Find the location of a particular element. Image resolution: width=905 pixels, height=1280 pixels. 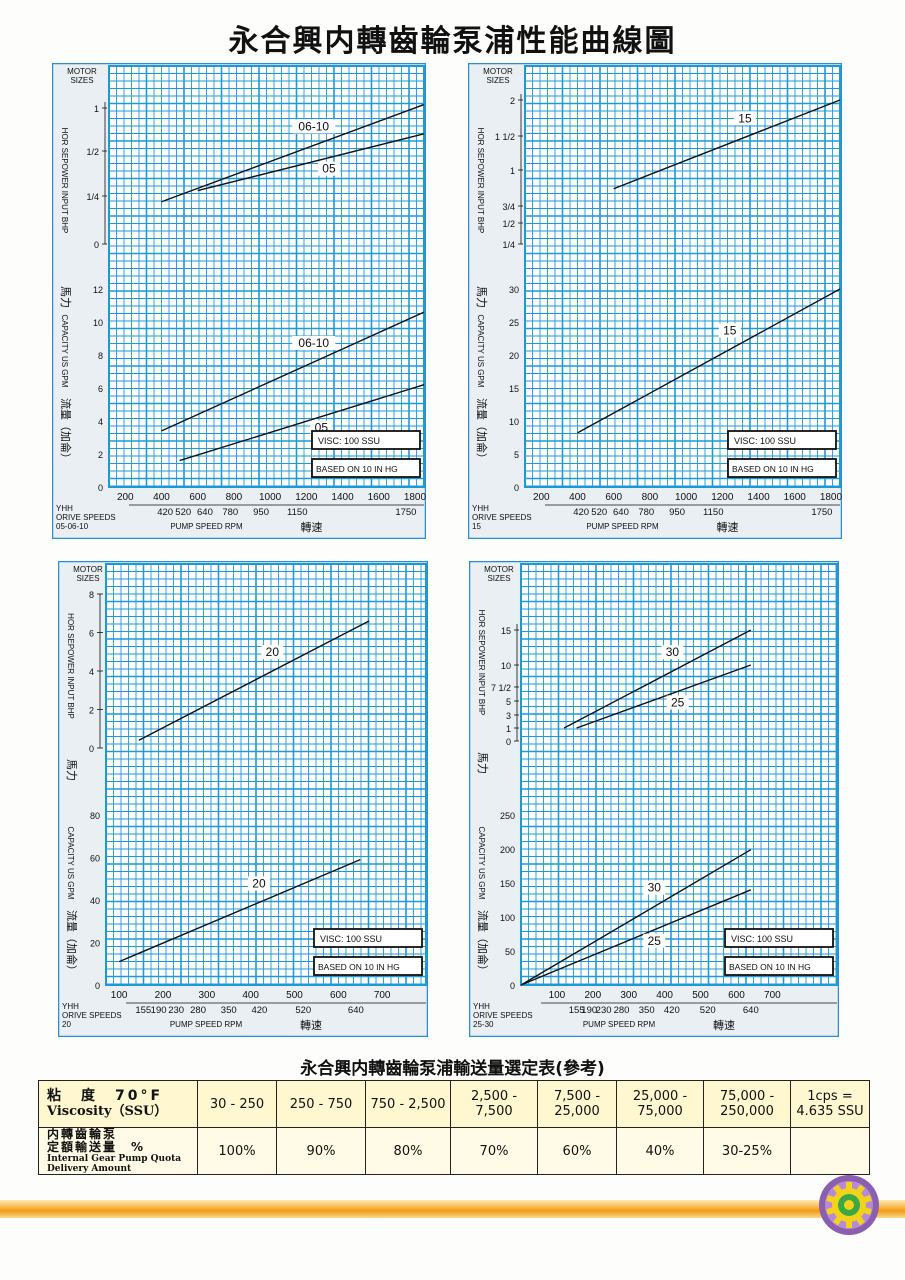

delivery-cell: 60% is located at coordinates (577, 1151).